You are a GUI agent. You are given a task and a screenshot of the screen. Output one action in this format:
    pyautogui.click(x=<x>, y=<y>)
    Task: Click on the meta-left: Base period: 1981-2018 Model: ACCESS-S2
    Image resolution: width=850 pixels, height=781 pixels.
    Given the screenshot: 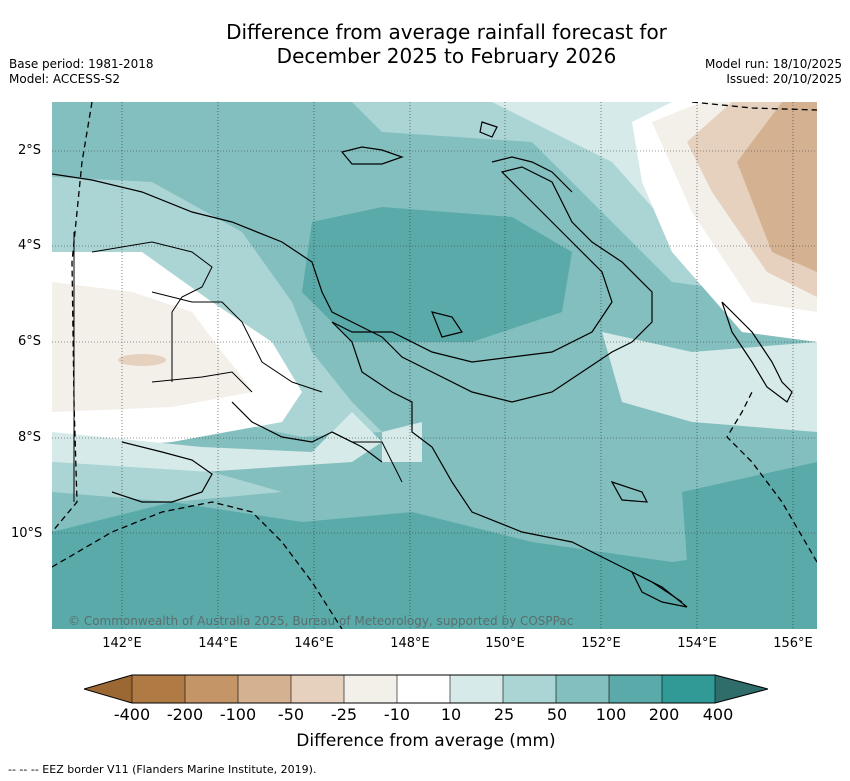 What is the action you would take?
    pyautogui.click(x=81, y=72)
    